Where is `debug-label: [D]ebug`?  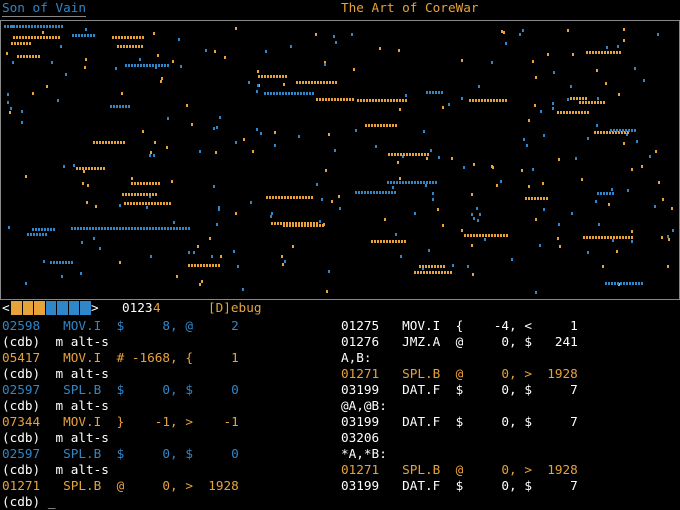
debug-label: [D]ebug is located at coordinates (235, 307).